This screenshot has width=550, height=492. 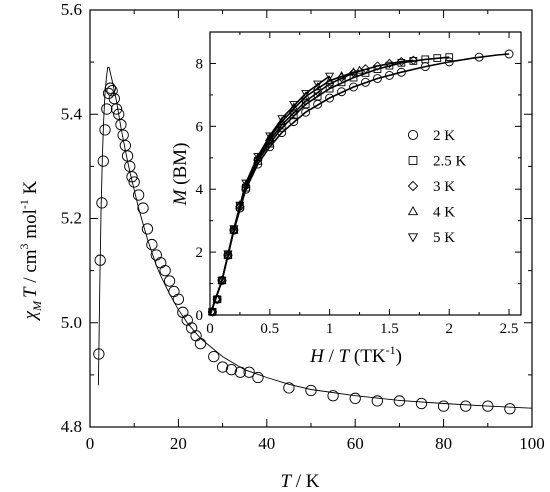 I want to click on inset-fit-line, so click(x=270, y=195).